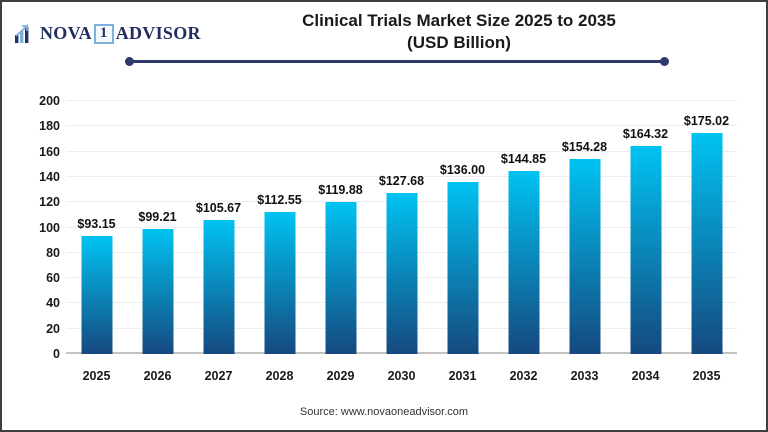  What do you see at coordinates (459, 20) in the screenshot?
I see `chart-title-line1: Clinical Trials Market Size 2025 to 2035` at bounding box center [459, 20].